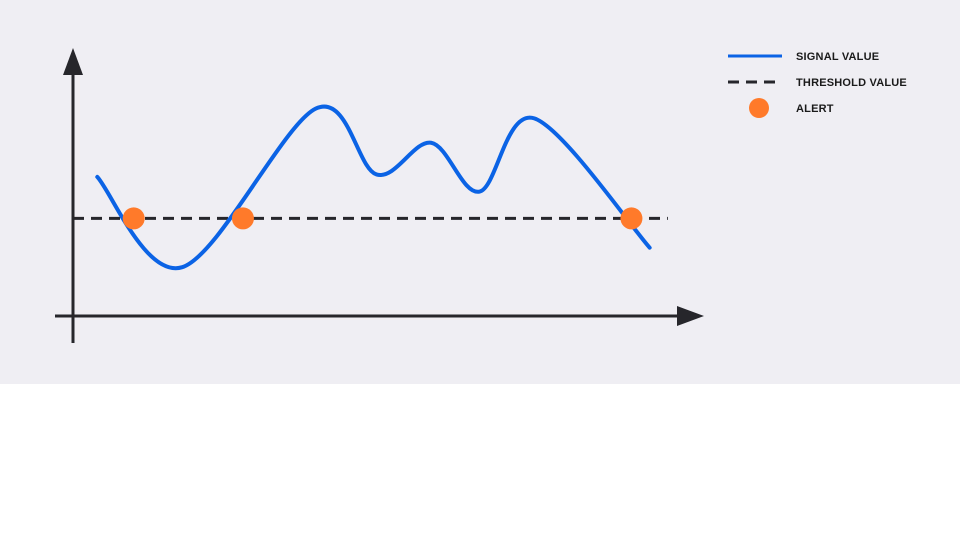 This screenshot has height=540, width=960. Describe the element at coordinates (73, 61) in the screenshot. I see `y-axis-arrow` at that location.